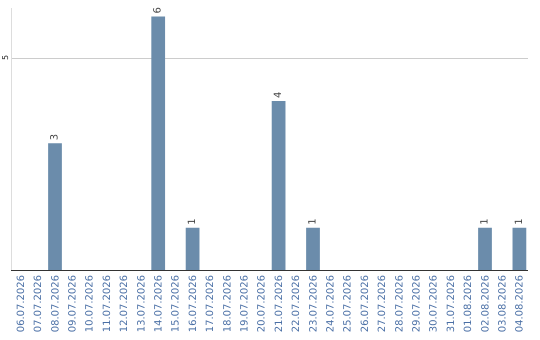 This screenshot has height=340, width=540. What do you see at coordinates (142, 303) in the screenshot?
I see `x-tick-label: 13.07.2026` at bounding box center [142, 303].